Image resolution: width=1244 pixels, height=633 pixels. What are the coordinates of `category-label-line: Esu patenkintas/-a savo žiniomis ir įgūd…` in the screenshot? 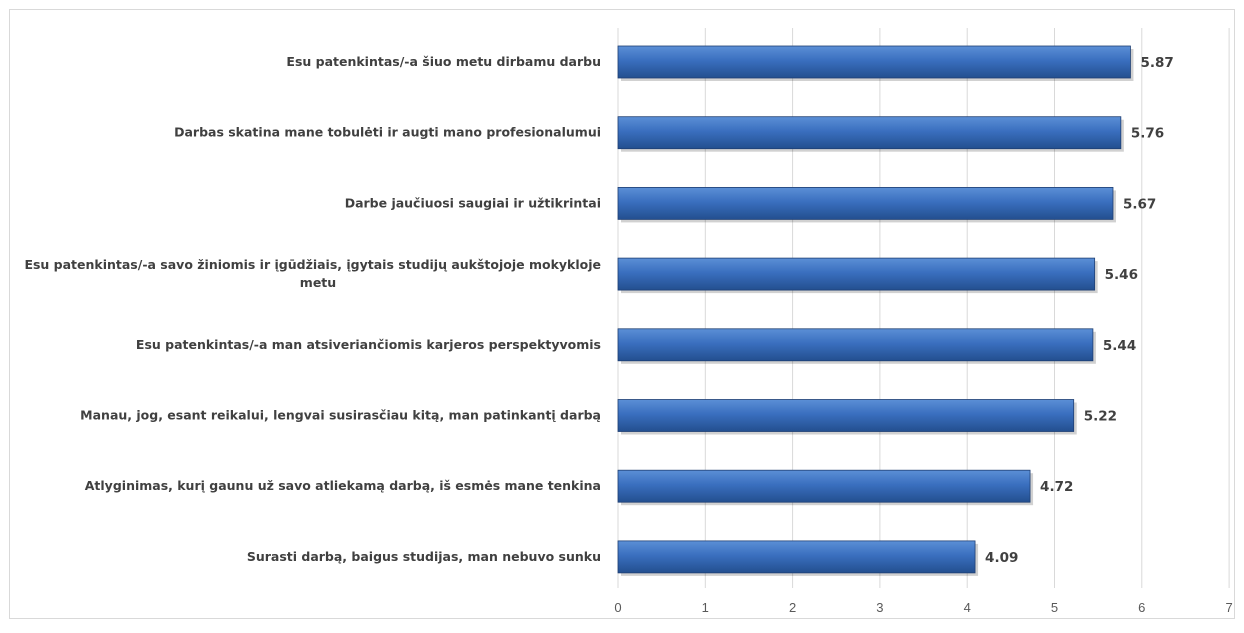 It's located at (312, 264).